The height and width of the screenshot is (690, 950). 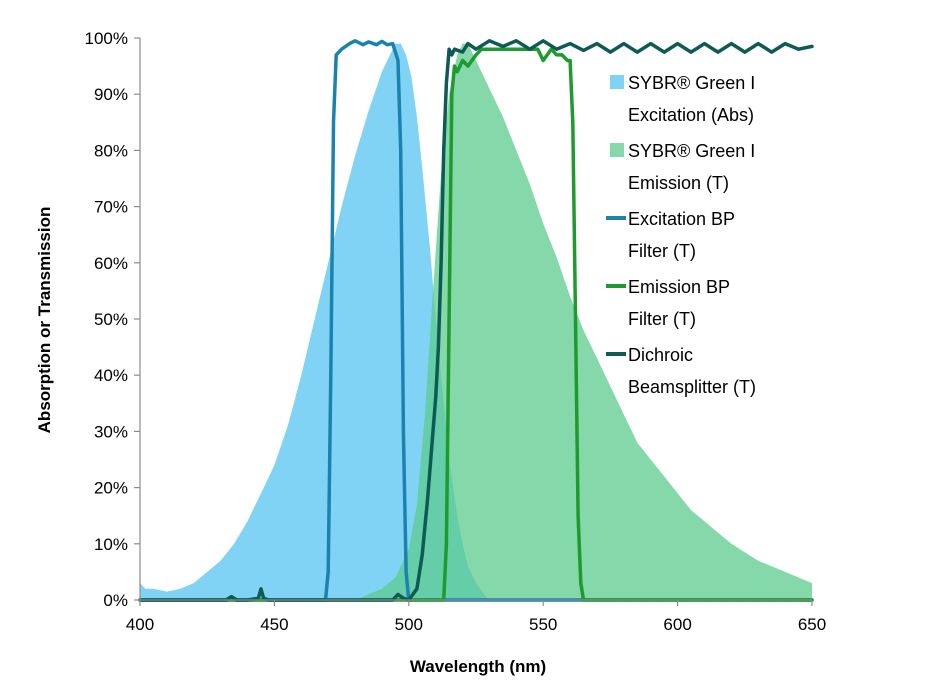 I want to click on x-axis-title: Wavelength (nm), so click(x=478, y=666).